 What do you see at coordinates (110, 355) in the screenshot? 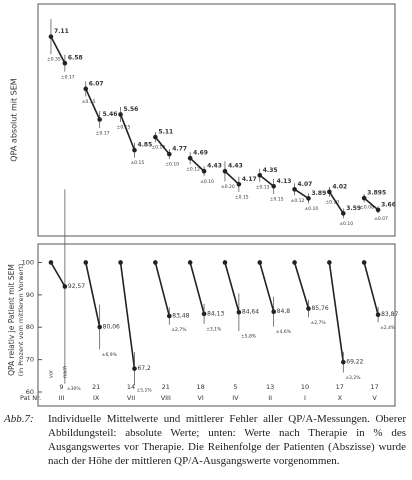
I see `error-label: ±6,9%` at bounding box center [110, 355].